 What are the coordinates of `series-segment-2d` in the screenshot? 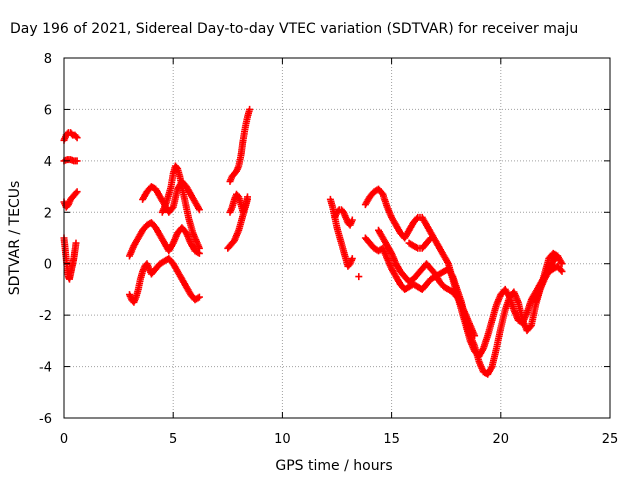 It's located at (180, 207).